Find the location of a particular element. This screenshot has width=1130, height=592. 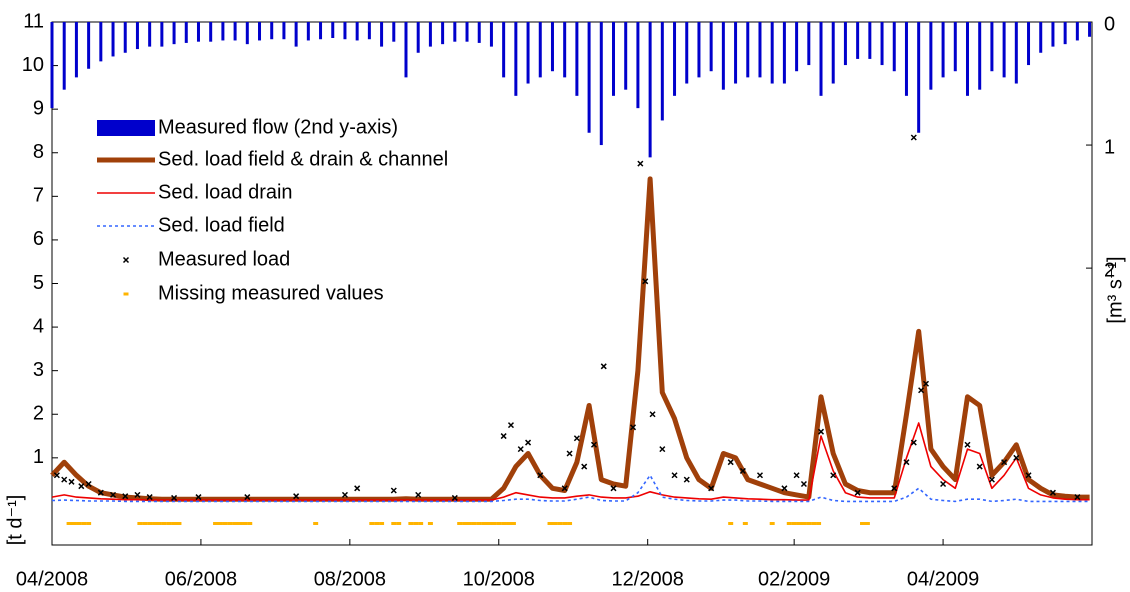

x-tick-label: 12/2008 is located at coordinates (648, 579).